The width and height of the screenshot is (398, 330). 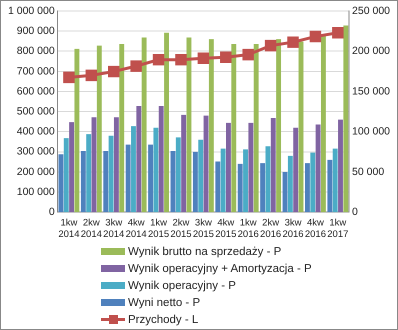 I want to click on x-tick-label: 2kw 2014, so click(x=91, y=229).